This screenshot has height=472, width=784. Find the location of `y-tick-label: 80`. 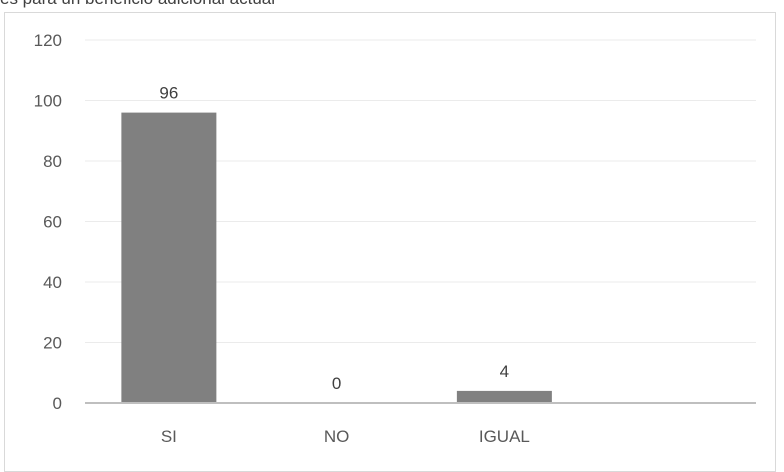

y-tick-label: 80 is located at coordinates (52, 161).